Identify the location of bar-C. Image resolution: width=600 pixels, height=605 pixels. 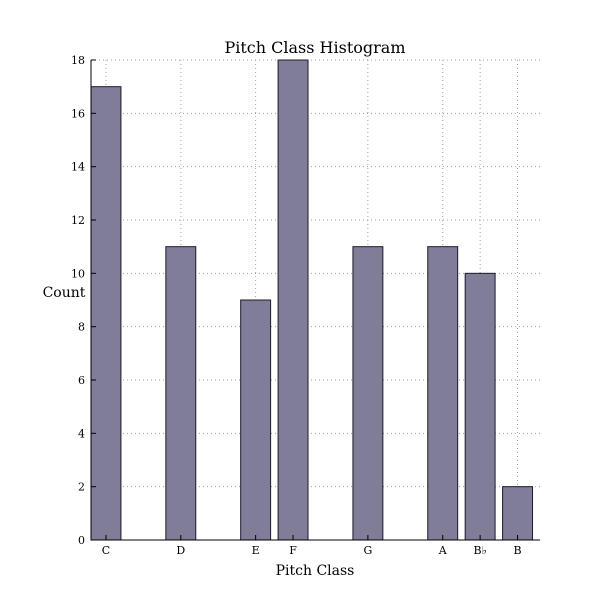
(106, 313).